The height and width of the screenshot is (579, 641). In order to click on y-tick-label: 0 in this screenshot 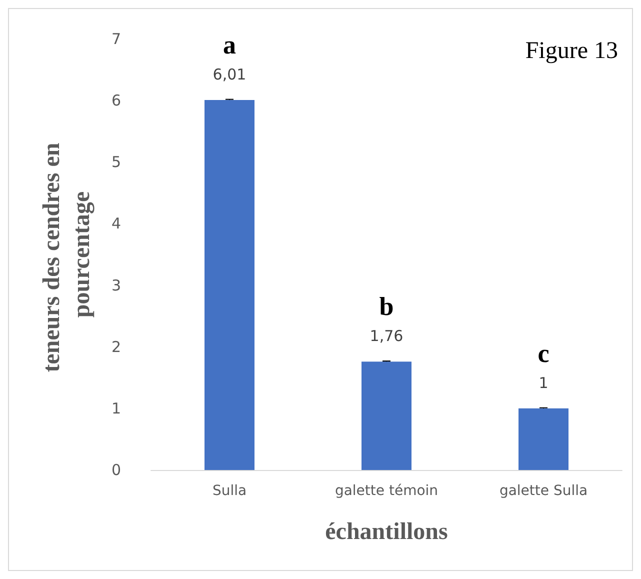, I will do `click(116, 470)`.